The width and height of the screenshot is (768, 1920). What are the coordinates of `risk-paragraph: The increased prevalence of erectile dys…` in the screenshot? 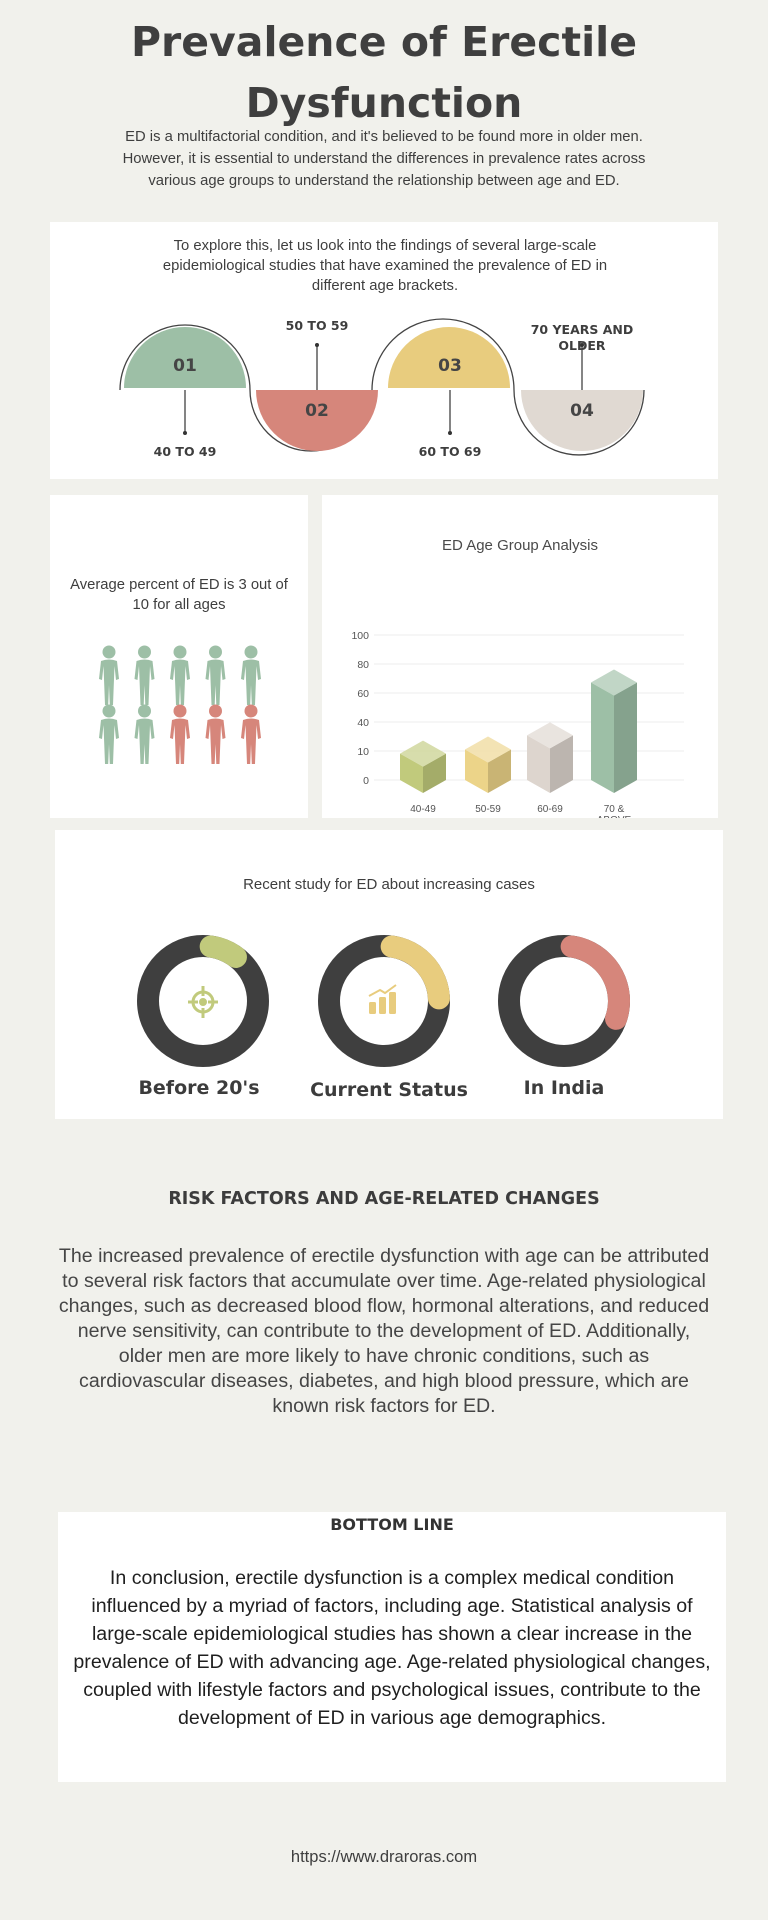 It's located at (384, 1331).